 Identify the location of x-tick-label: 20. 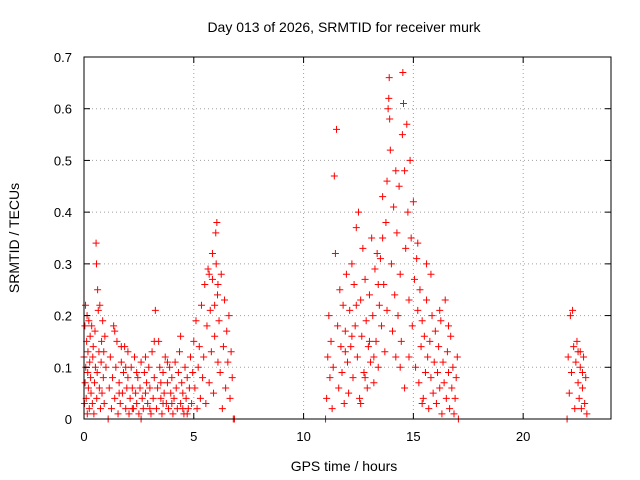
(523, 436).